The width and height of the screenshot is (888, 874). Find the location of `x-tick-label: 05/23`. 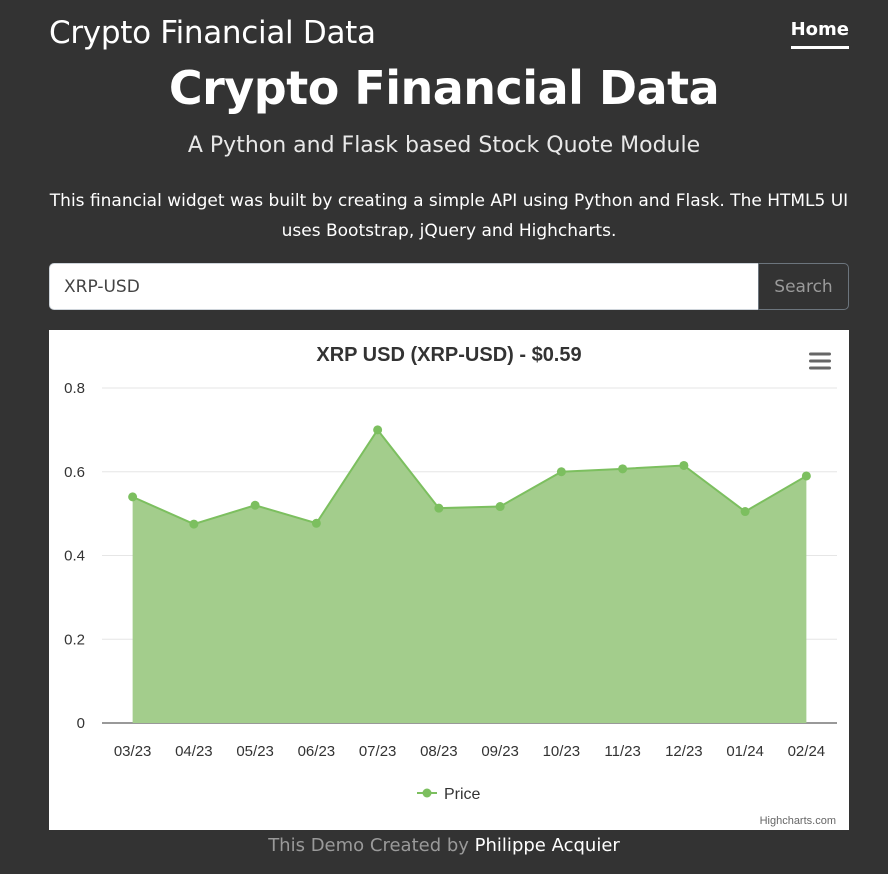

x-tick-label: 05/23 is located at coordinates (255, 751).